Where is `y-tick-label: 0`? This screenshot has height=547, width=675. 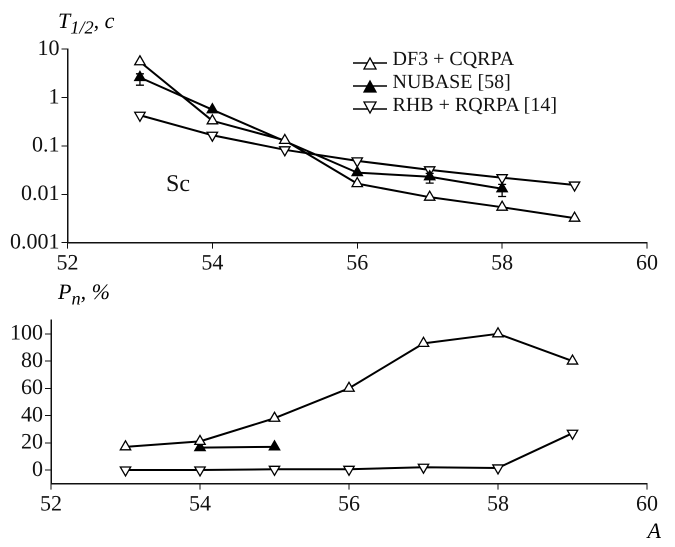 y-tick-label: 0 is located at coordinates (37, 468).